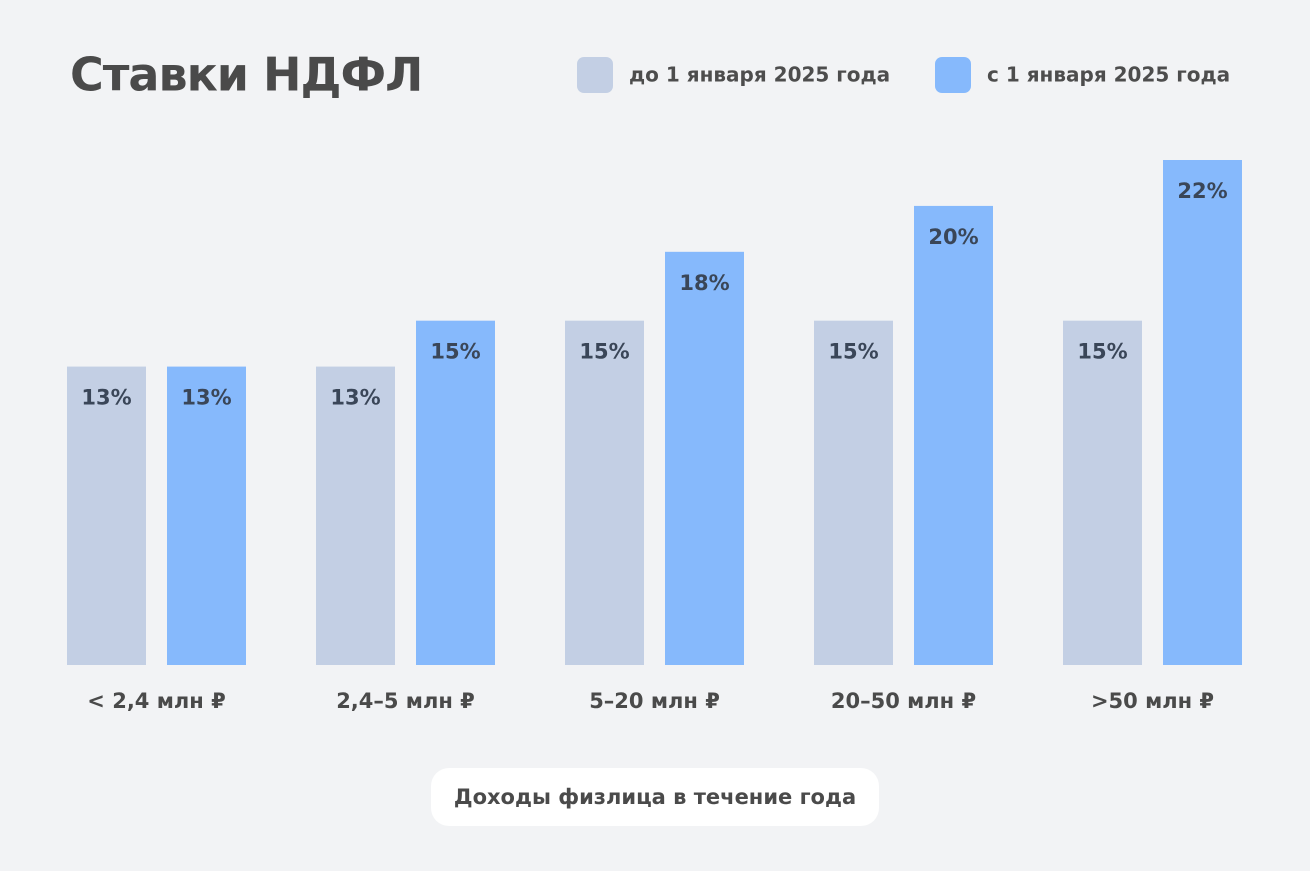 The height and width of the screenshot is (871, 1310). What do you see at coordinates (953, 237) in the screenshot?
I see `value-label: 20%` at bounding box center [953, 237].